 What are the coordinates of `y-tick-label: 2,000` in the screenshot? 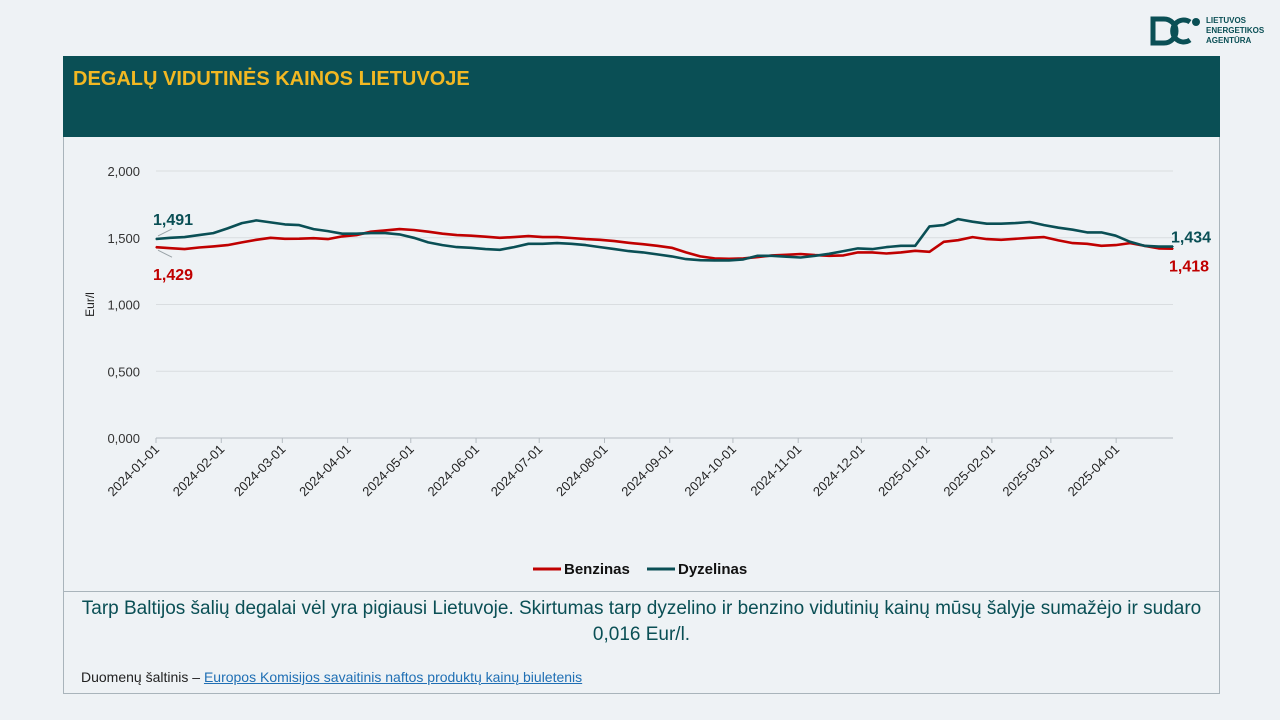 It's located at (123, 171).